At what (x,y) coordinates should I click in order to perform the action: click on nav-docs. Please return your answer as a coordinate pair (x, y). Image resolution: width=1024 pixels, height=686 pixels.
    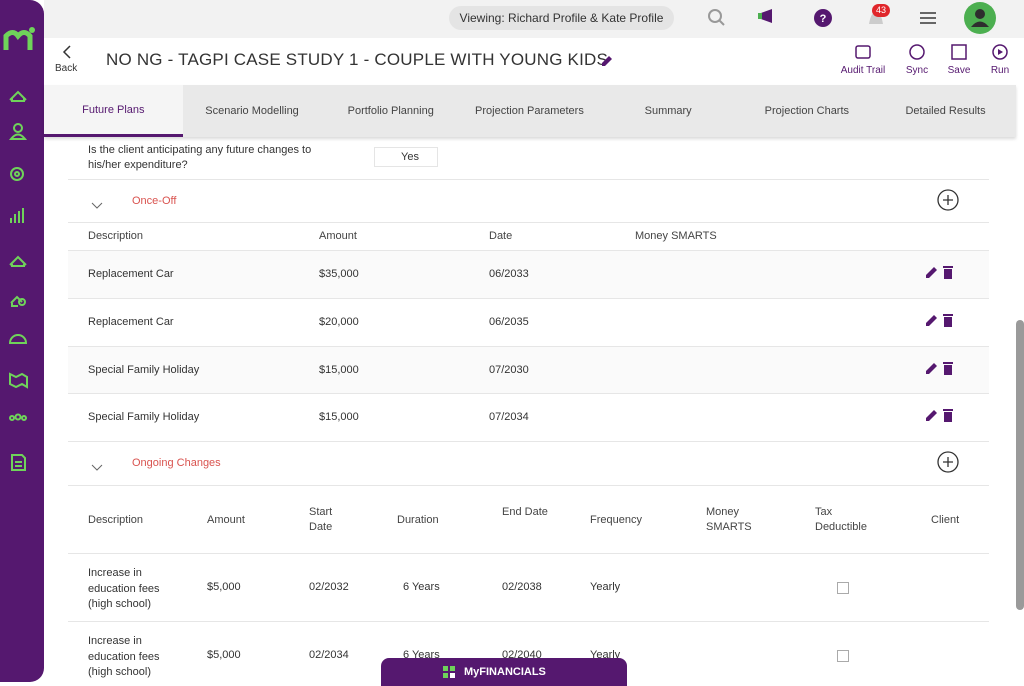
    Looking at the image, I should click on (18, 462).